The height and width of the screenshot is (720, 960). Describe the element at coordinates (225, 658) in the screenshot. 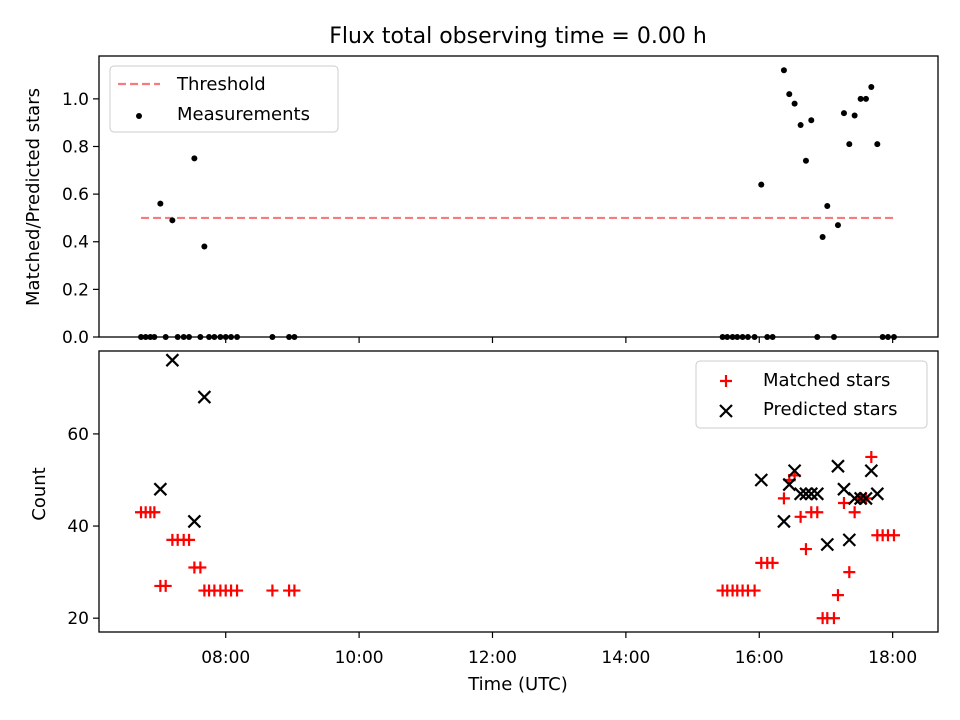

I see `x-tick-label: 08:00` at that location.